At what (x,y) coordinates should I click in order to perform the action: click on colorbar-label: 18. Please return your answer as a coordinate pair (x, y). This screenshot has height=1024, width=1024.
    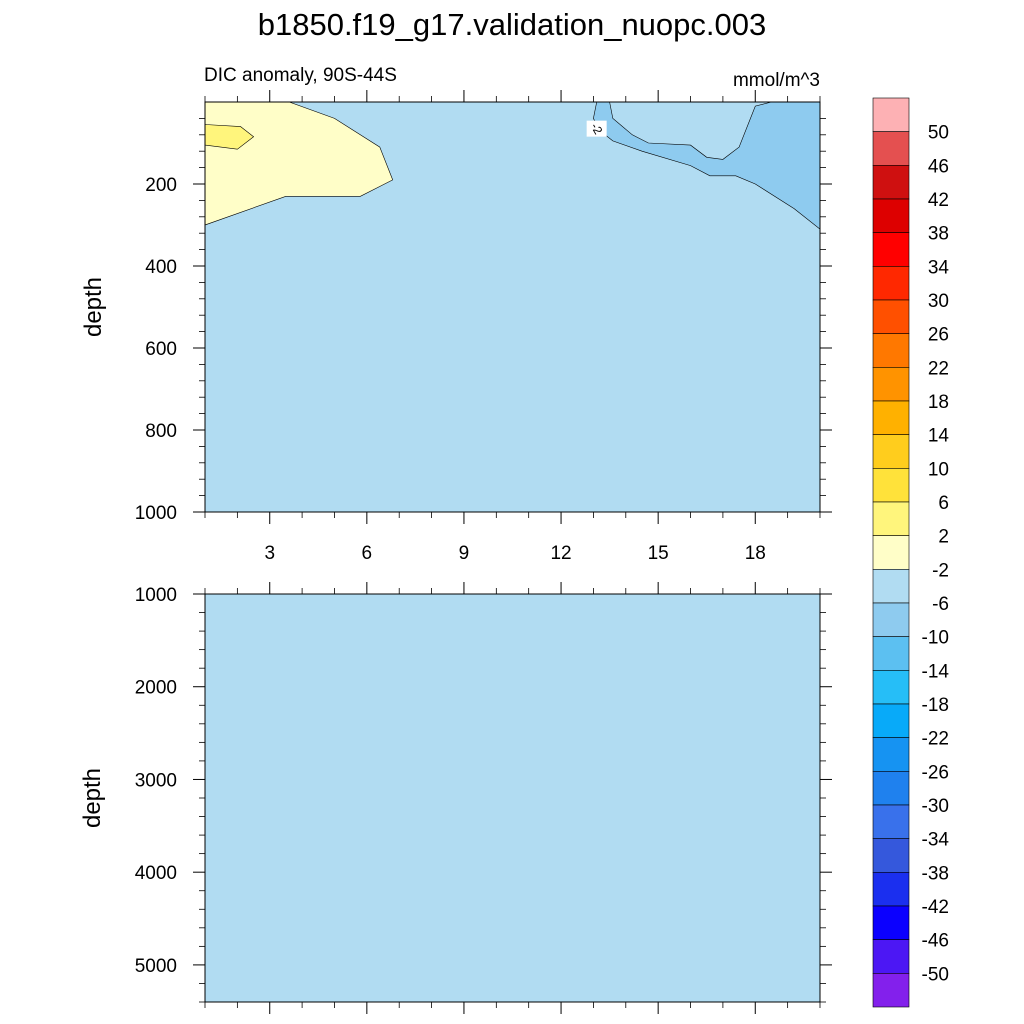
    Looking at the image, I should click on (938, 402).